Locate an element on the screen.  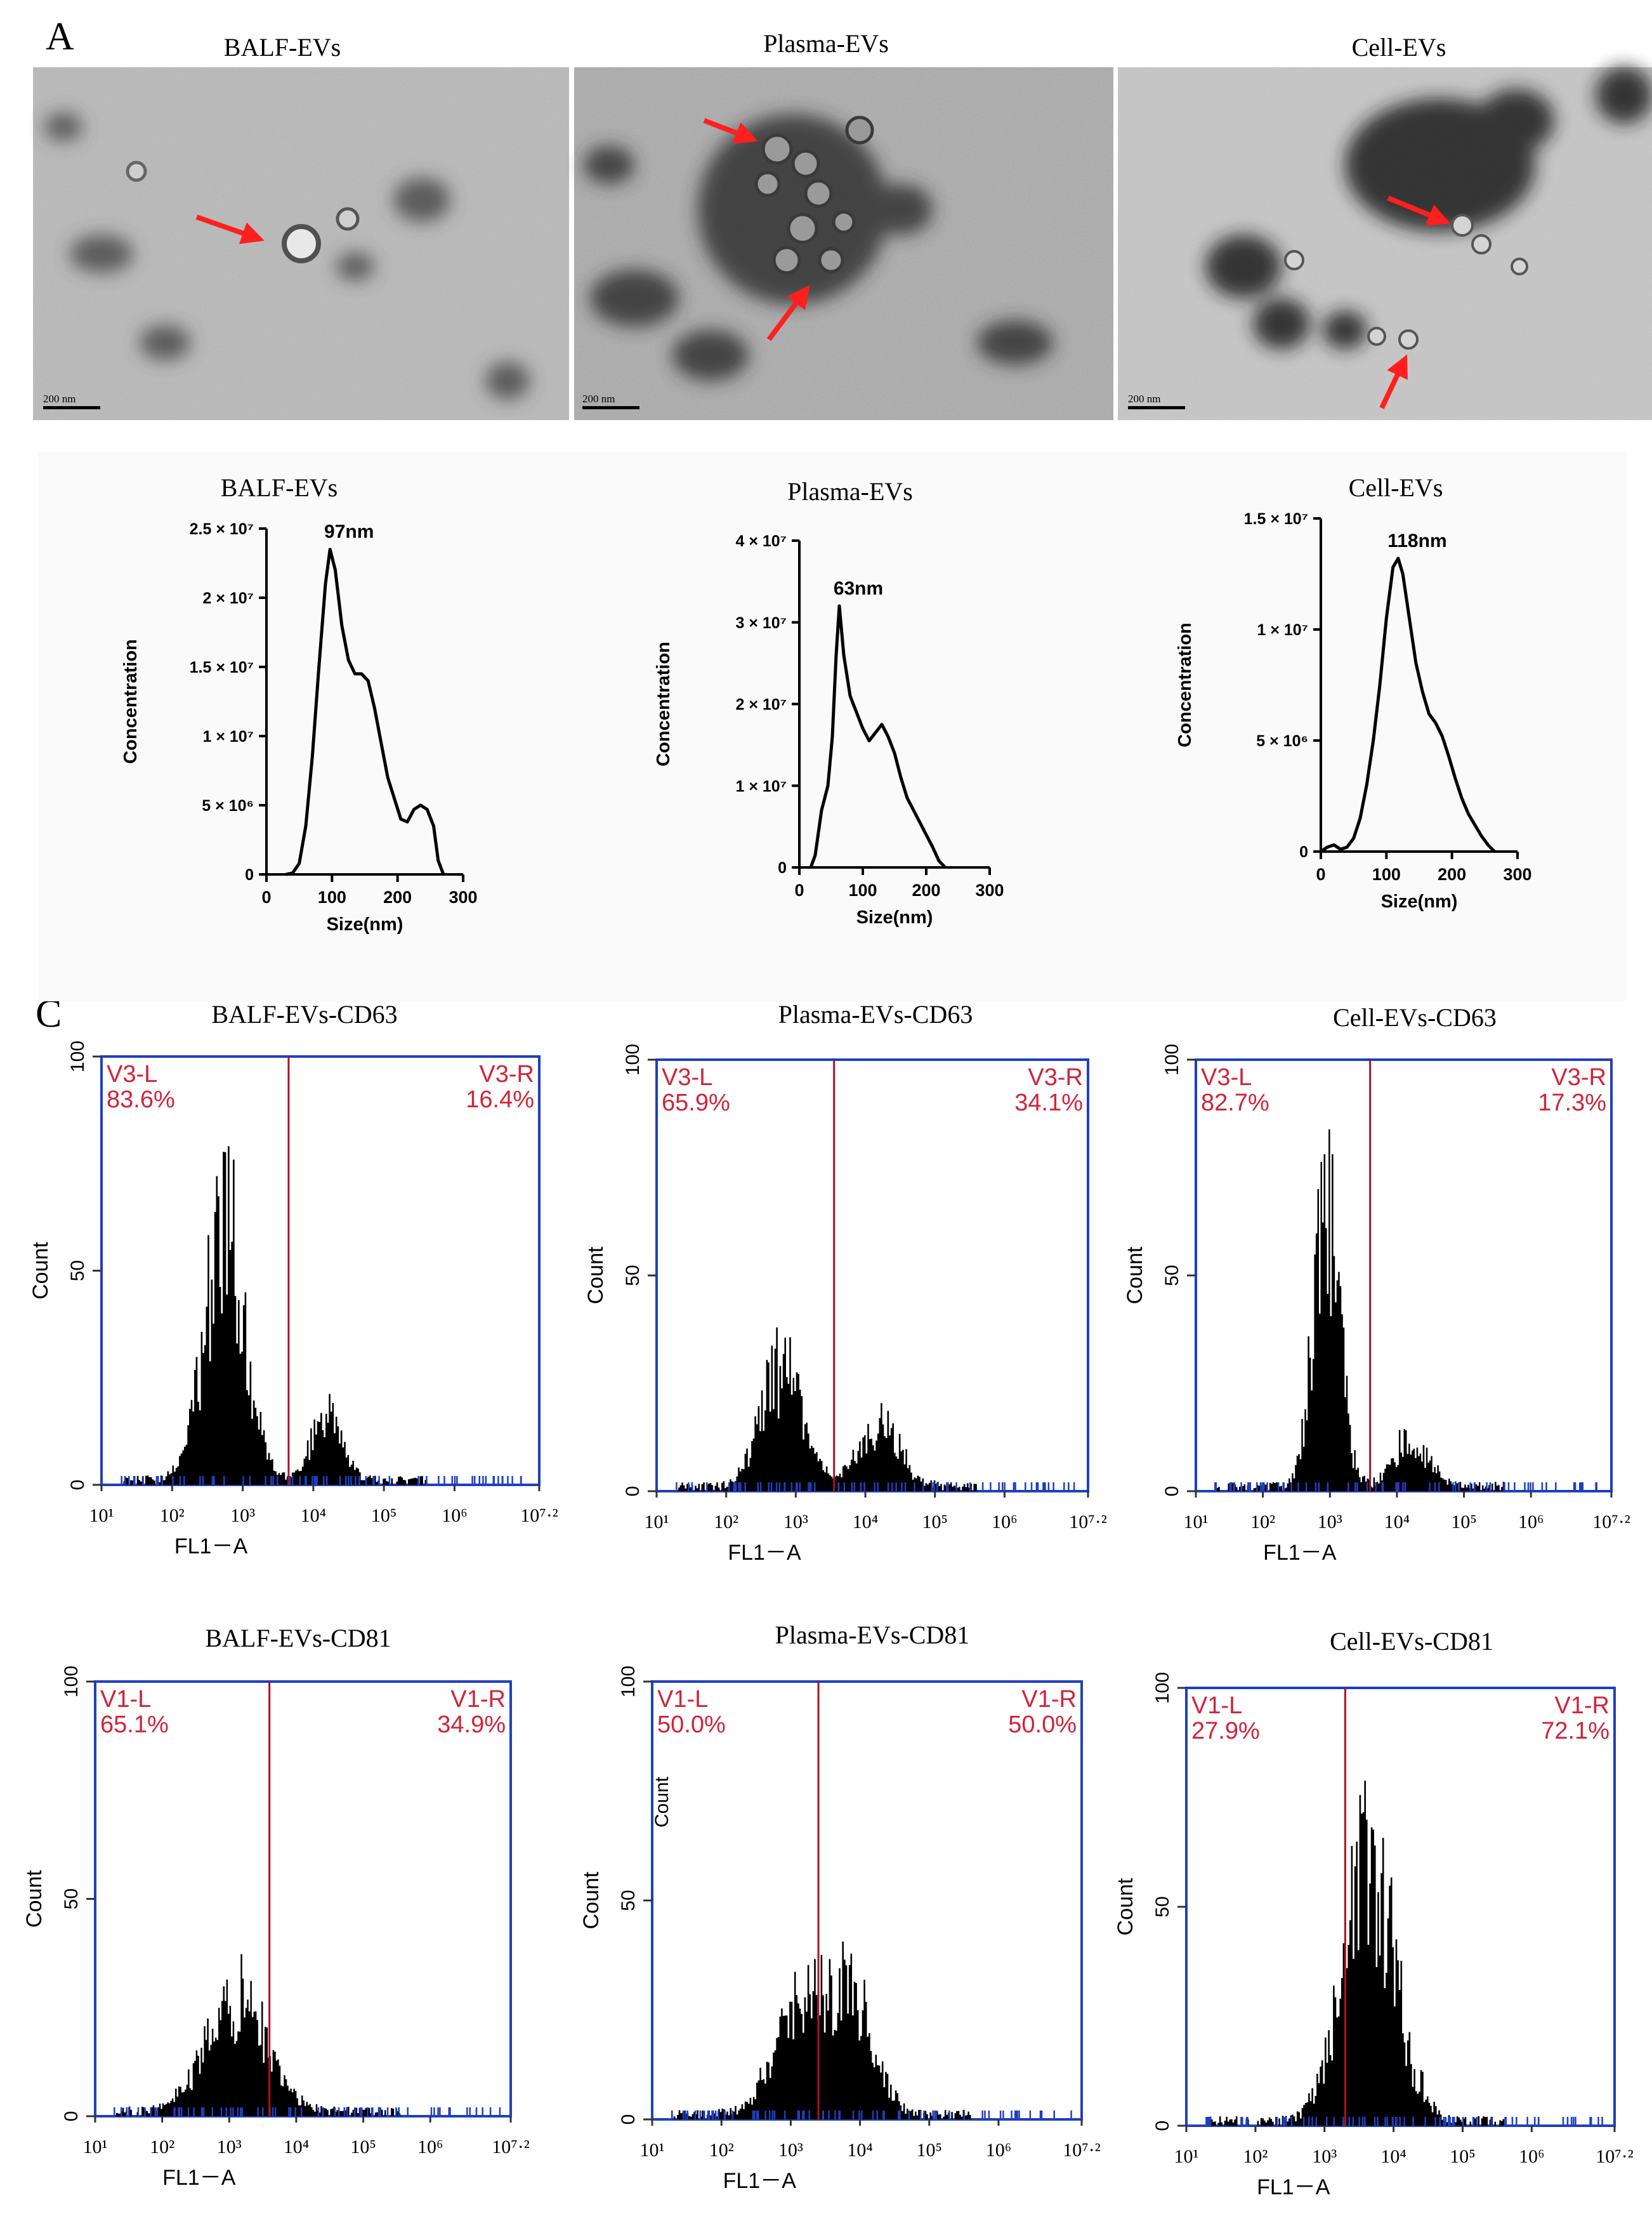
x-tick-label: 100 is located at coordinates (1386, 874).